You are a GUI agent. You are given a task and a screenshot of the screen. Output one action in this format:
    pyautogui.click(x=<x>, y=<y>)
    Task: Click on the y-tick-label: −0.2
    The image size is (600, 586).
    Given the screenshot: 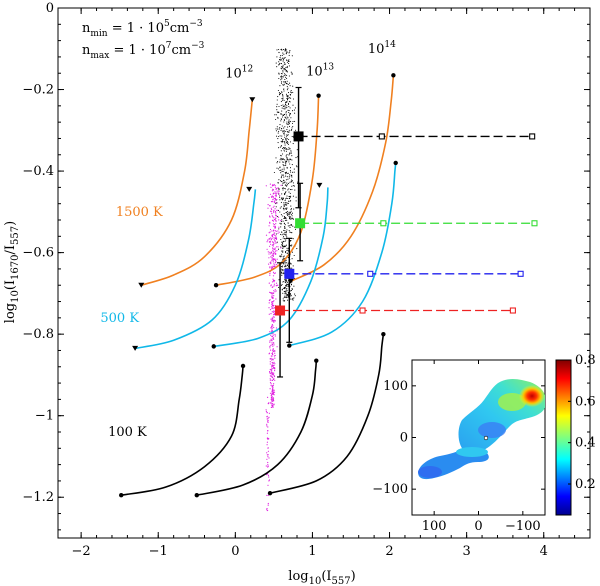 What is the action you would take?
    pyautogui.click(x=38, y=90)
    